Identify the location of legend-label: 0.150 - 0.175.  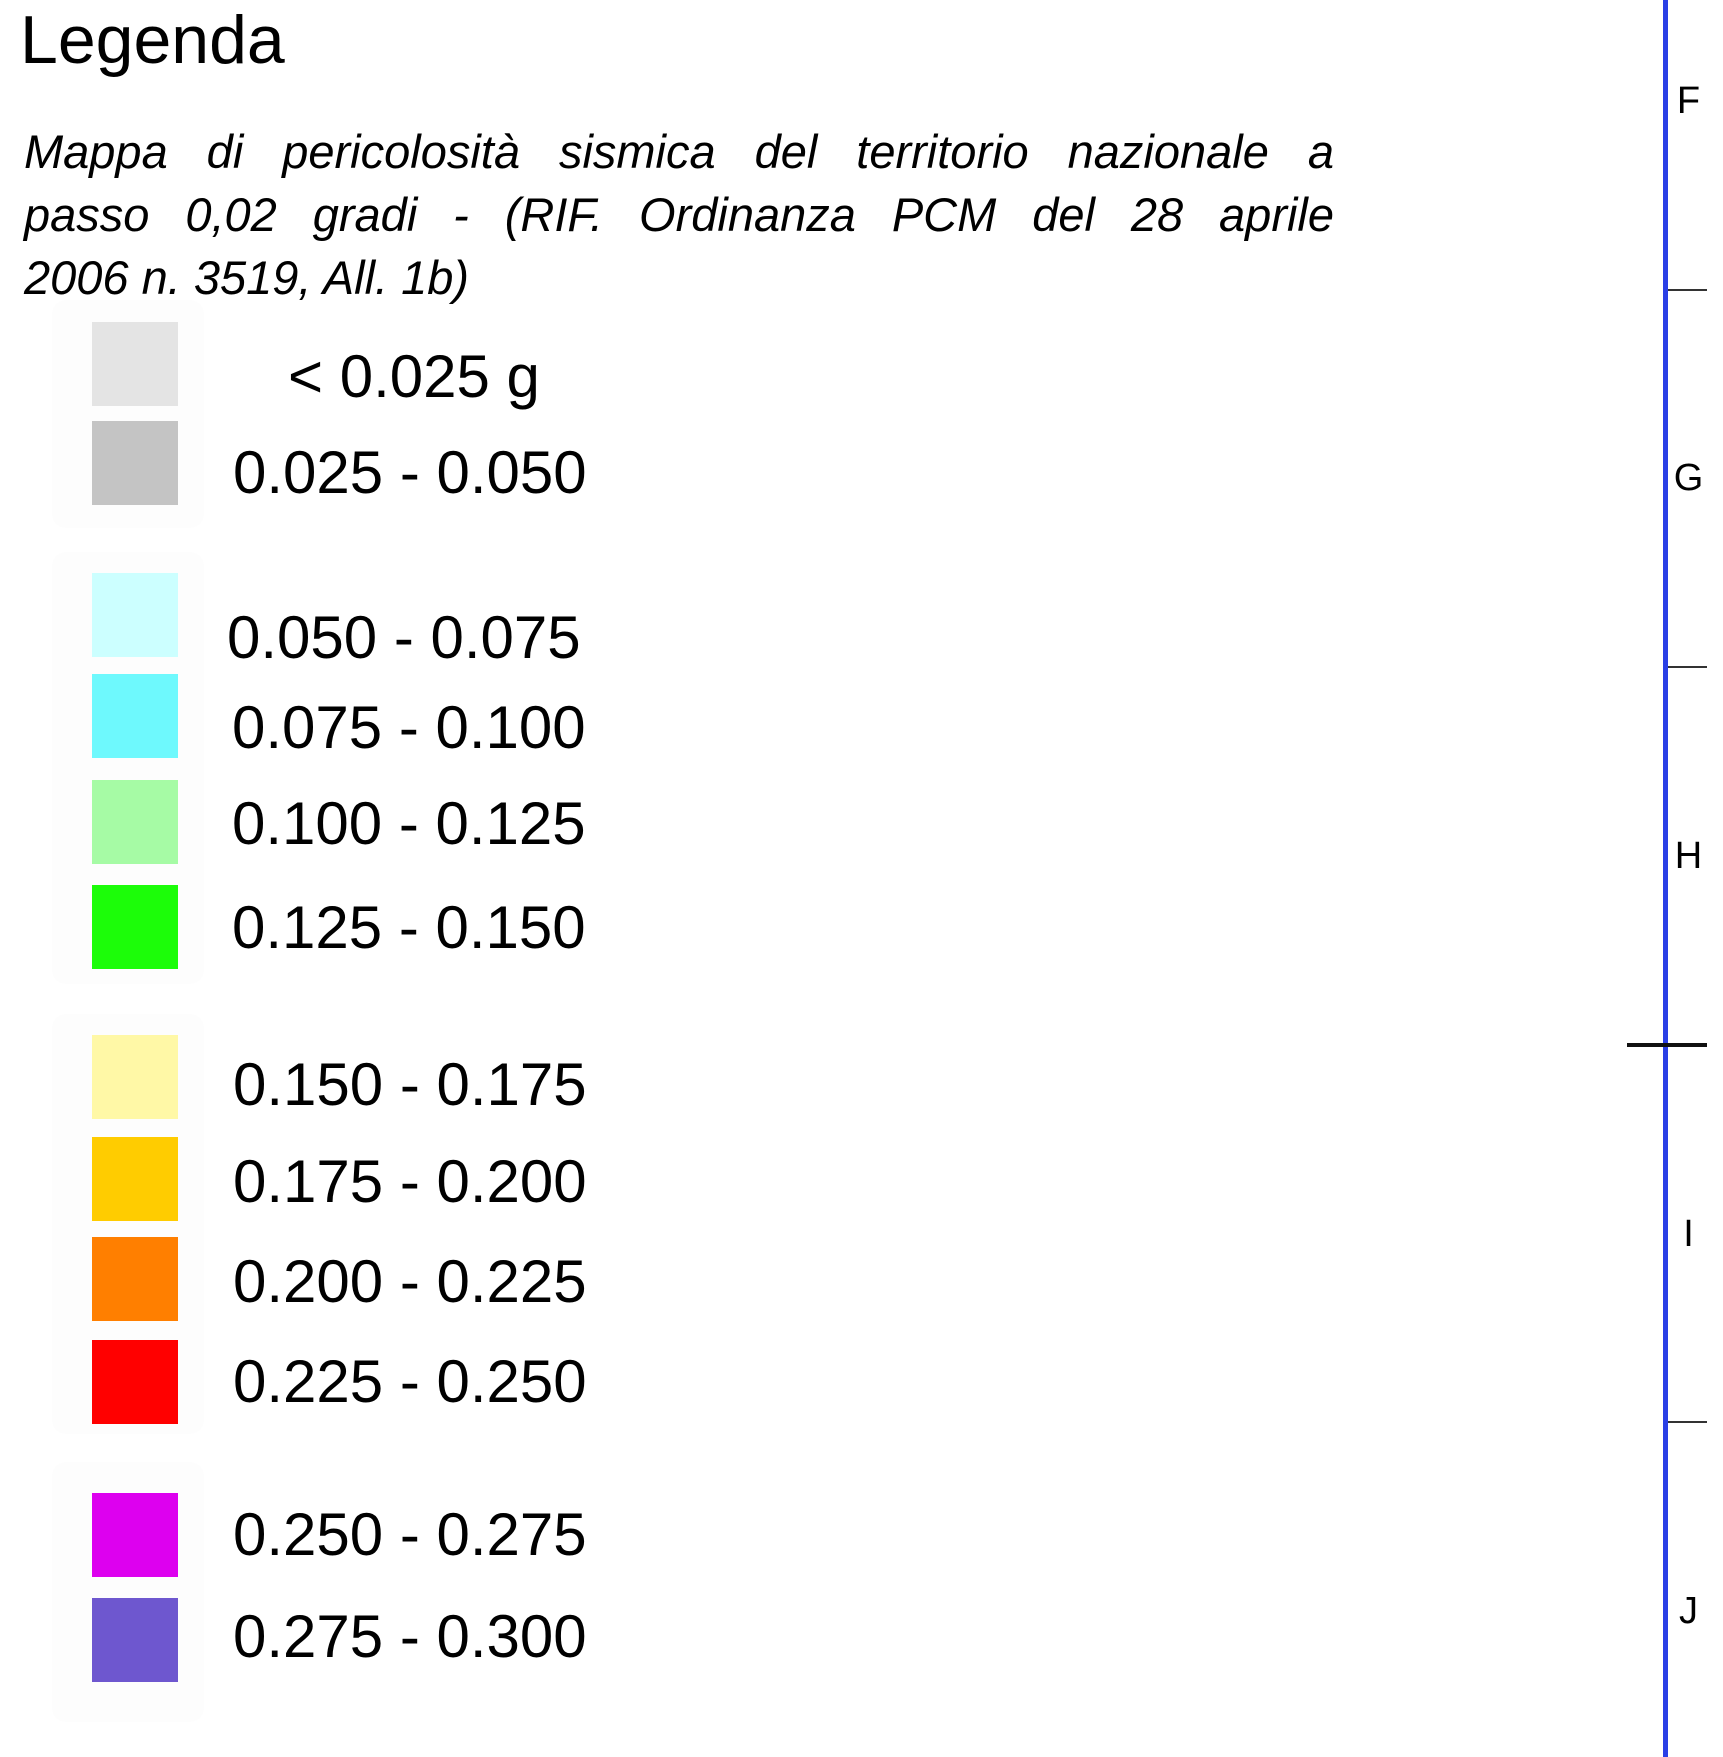
(410, 1084).